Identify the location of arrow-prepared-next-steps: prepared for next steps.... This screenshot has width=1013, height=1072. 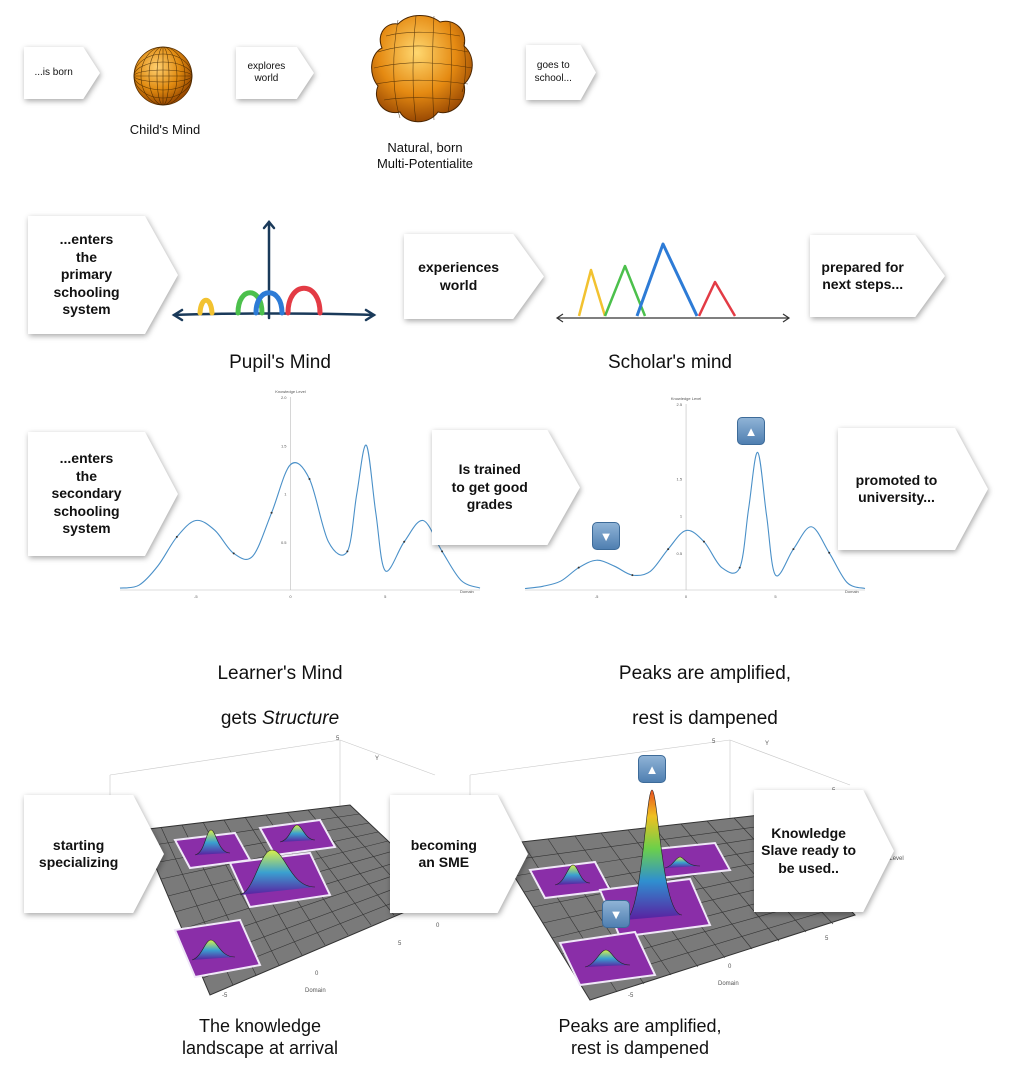
(877, 276).